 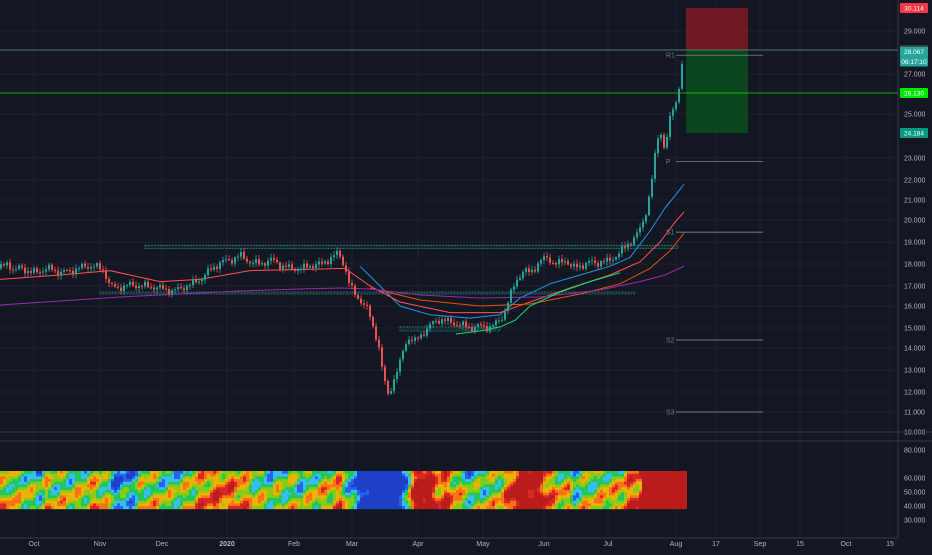 I want to click on moving-average-line, so click(x=342, y=262).